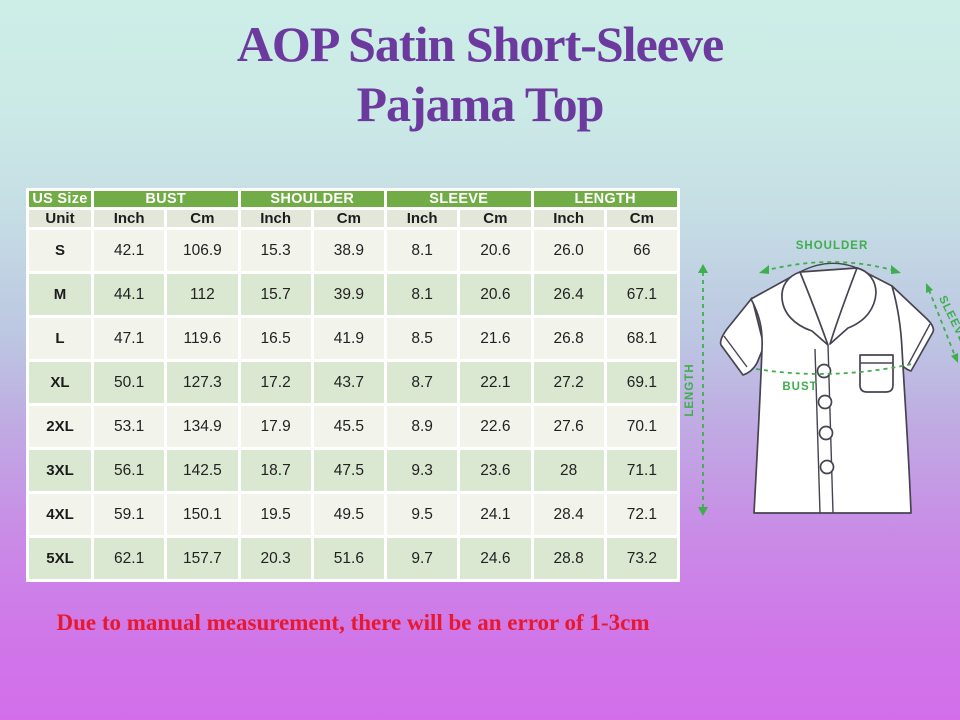 This screenshot has width=960, height=720. I want to click on table-header-row: US Size BUST SHOULDER SLEEVE LENGTH, so click(353, 199).